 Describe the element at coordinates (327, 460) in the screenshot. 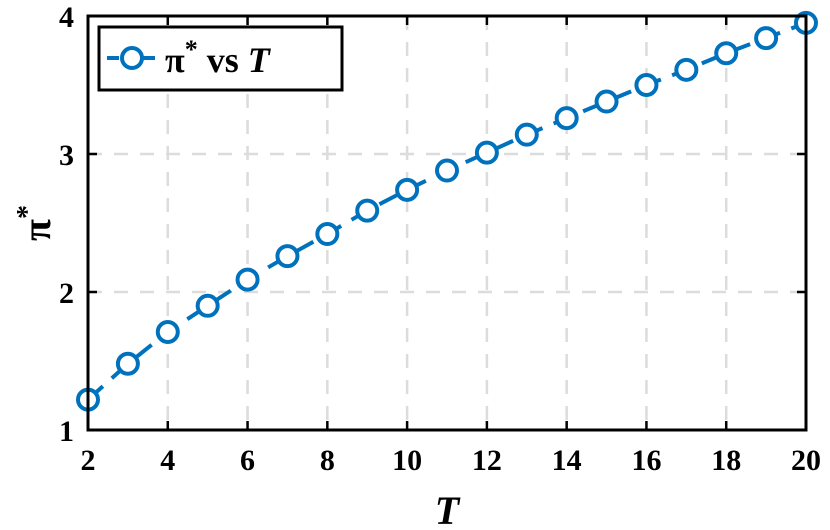

I see `x-tick-label: 8` at that location.